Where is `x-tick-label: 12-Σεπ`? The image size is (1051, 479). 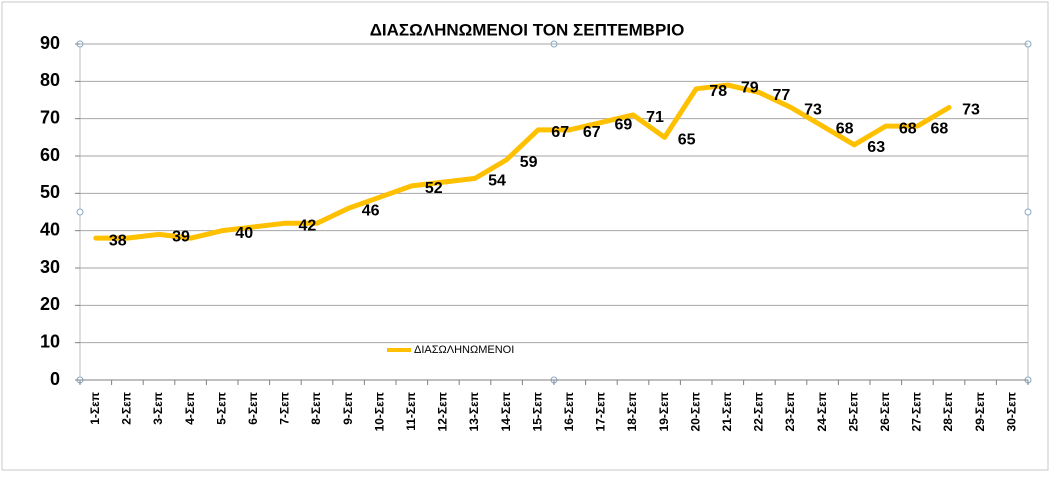
x-tick-label: 12-Σεπ is located at coordinates (443, 411).